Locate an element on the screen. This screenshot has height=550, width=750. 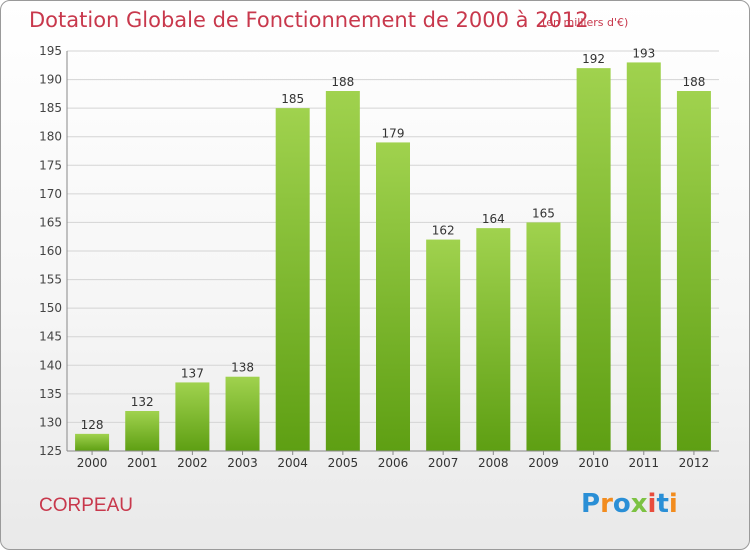
chart-subtitle: (en milliers d'€) is located at coordinates (585, 22).